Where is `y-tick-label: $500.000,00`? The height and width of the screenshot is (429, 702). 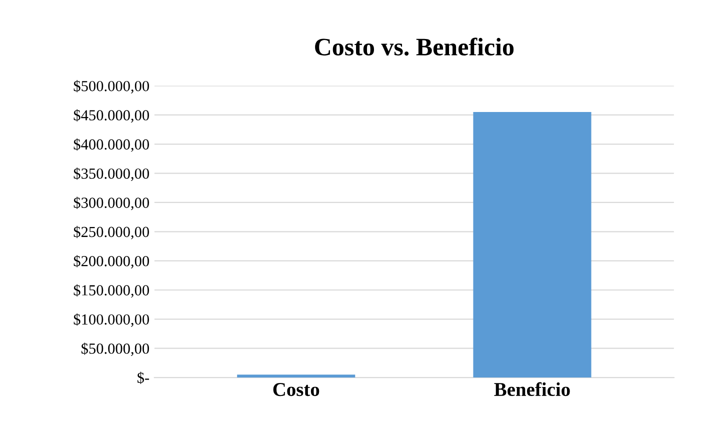
y-tick-label: $500.000,00 is located at coordinates (111, 87).